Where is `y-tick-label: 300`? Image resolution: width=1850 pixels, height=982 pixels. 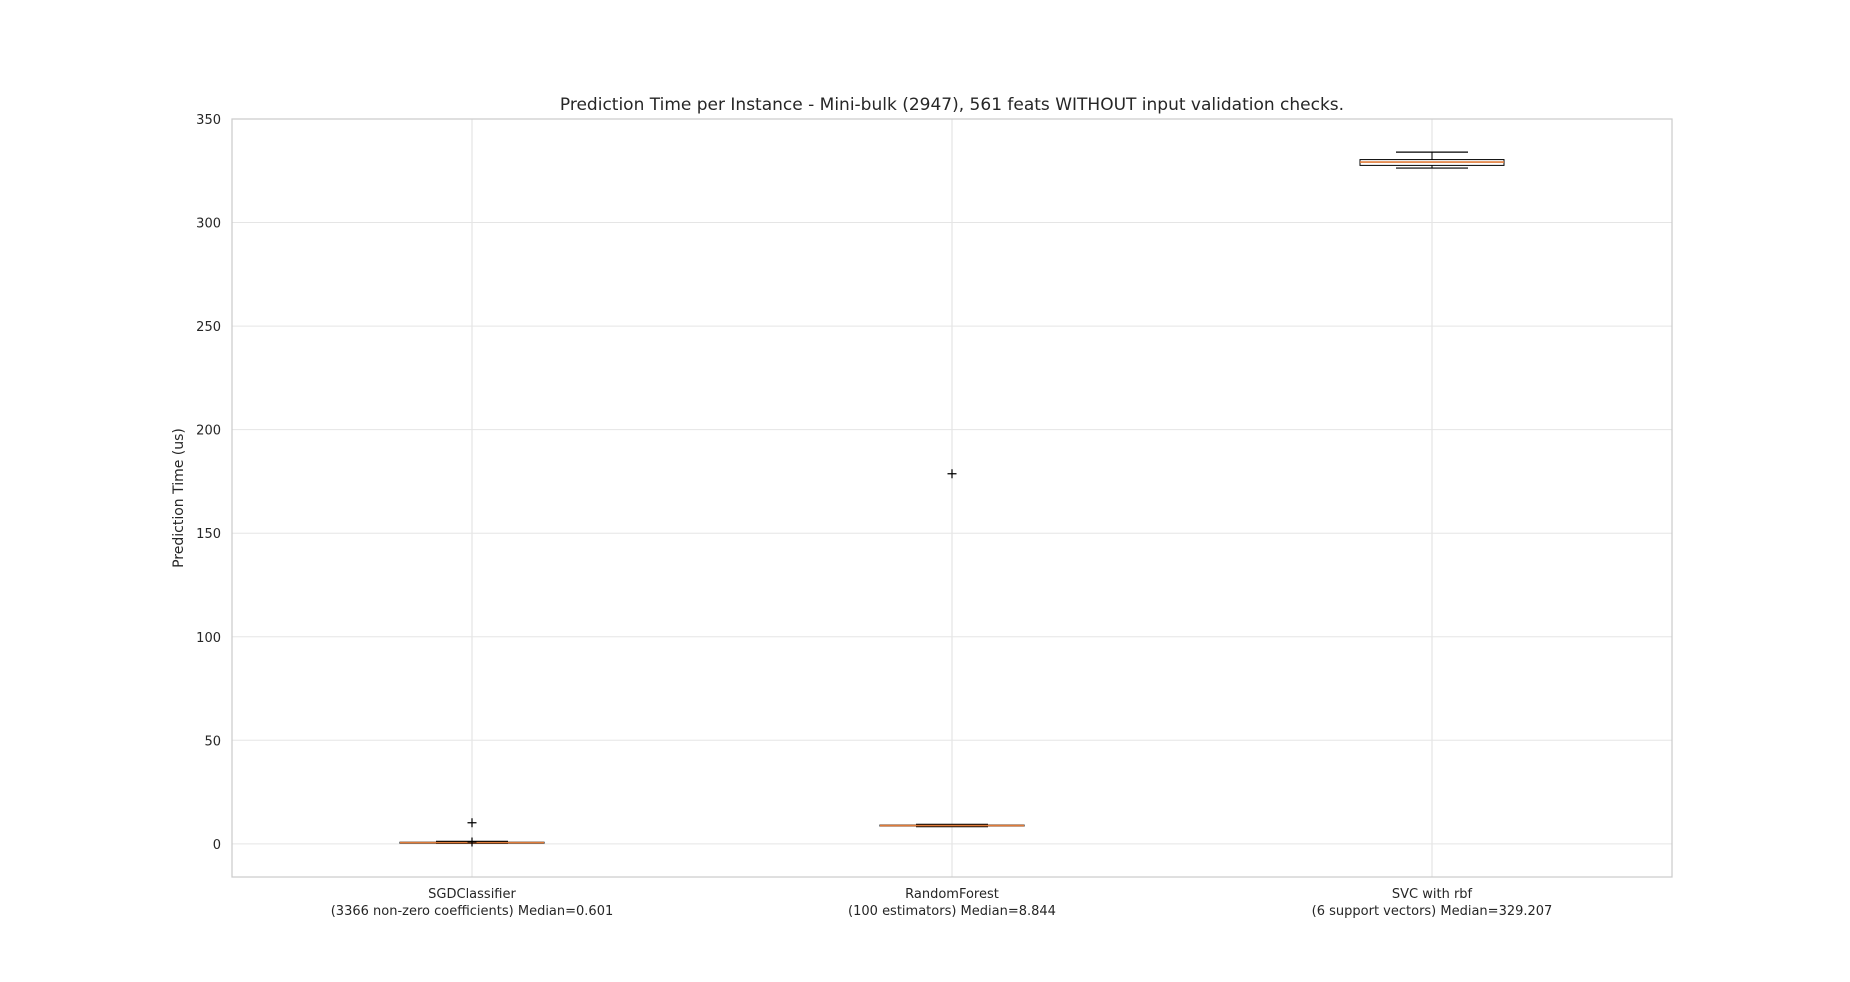
y-tick-label: 300 is located at coordinates (208, 224).